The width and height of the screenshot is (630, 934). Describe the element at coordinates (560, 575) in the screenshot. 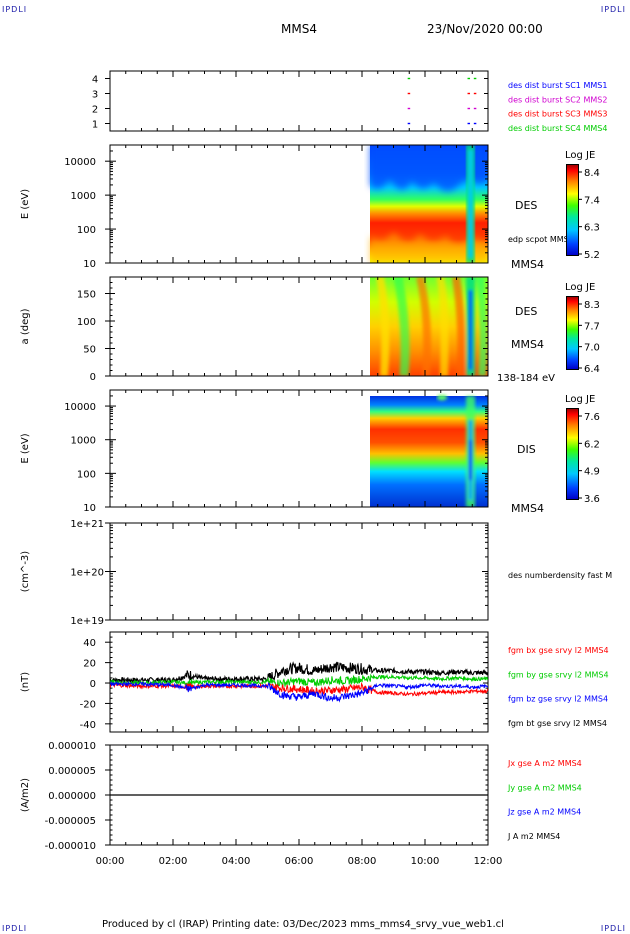

I see `legend-density: des numberdensity fast M` at that location.